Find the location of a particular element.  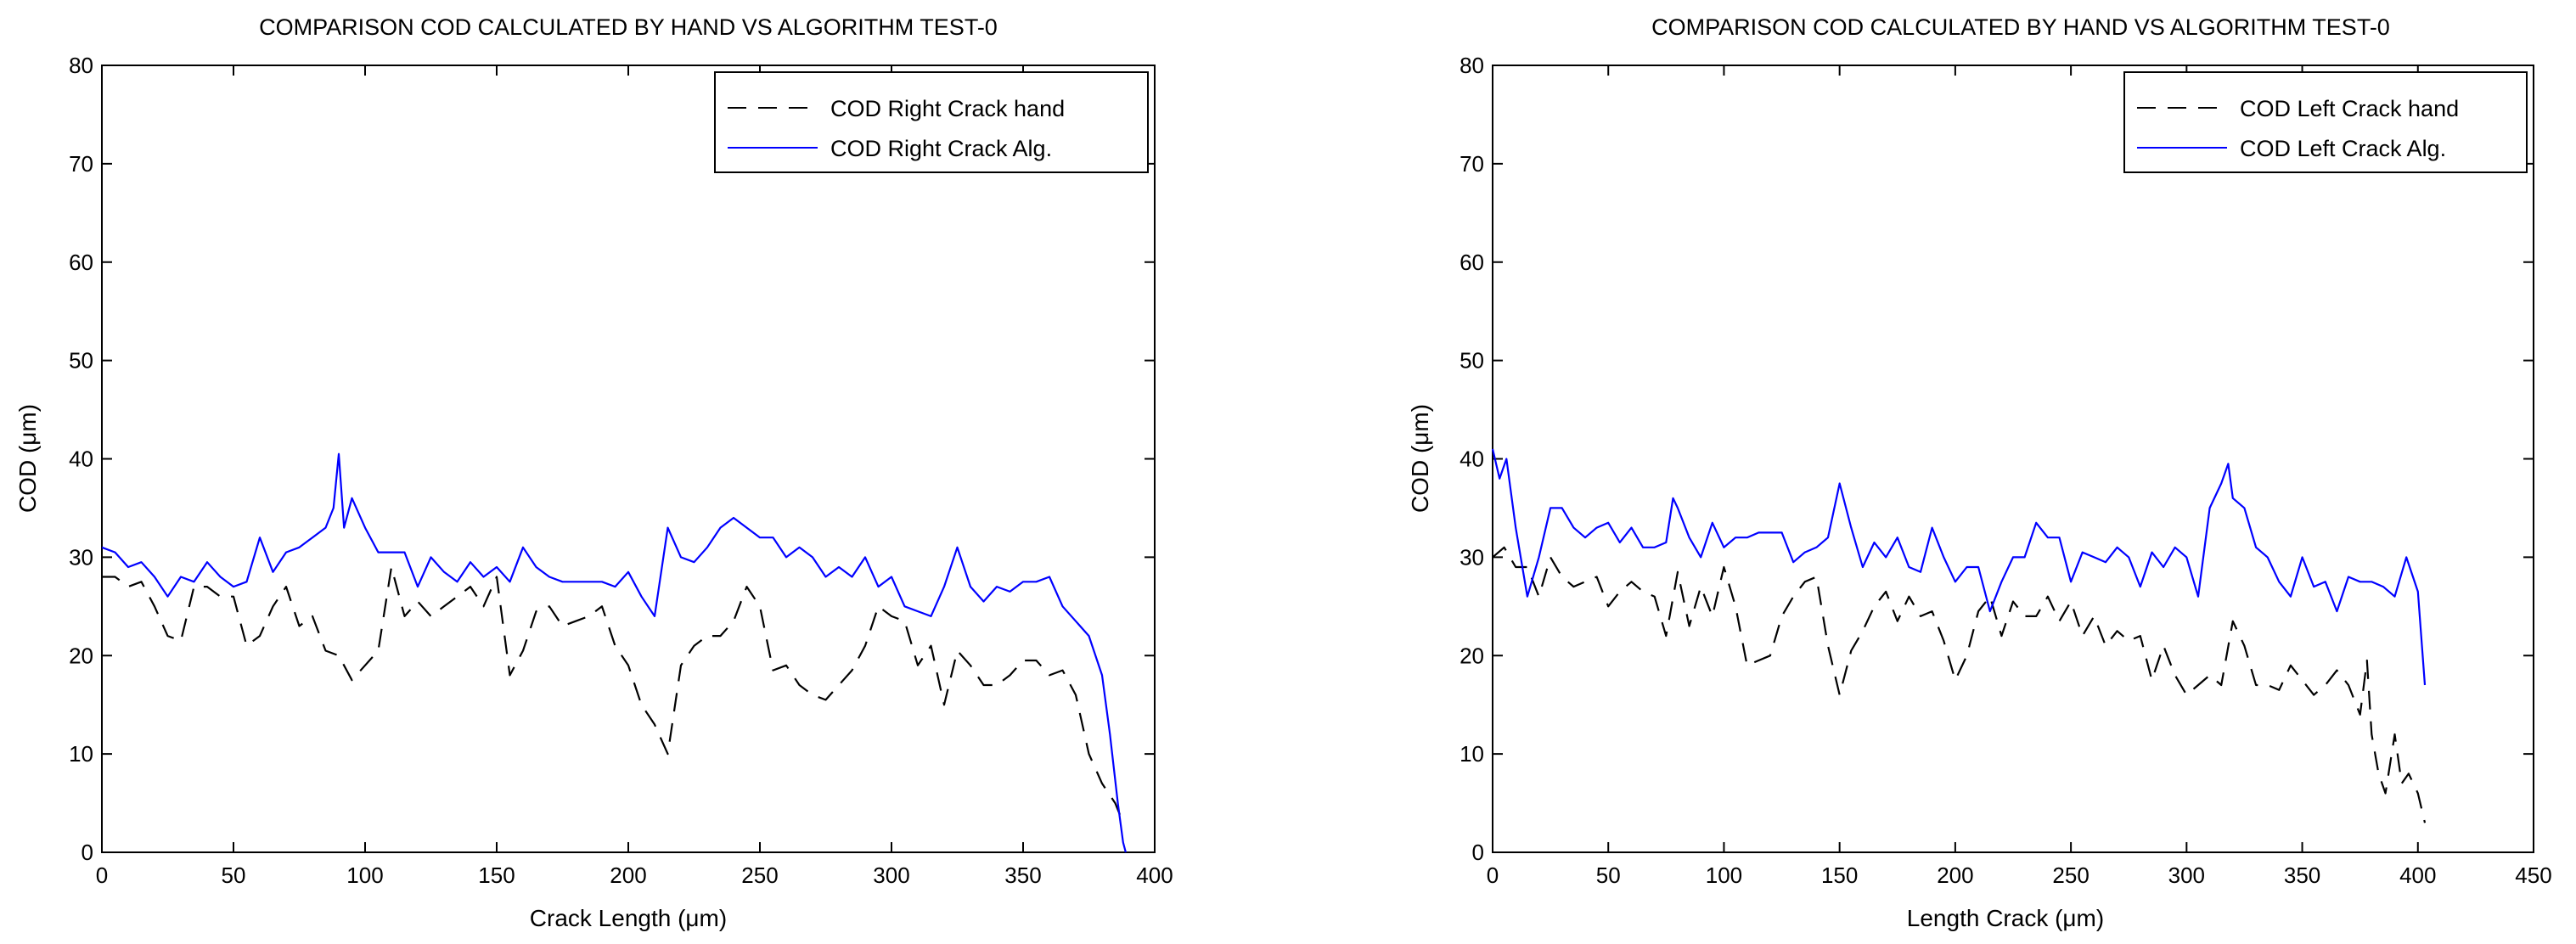

legend-label-hand: COD Left Crack hand is located at coordinates (2349, 108).